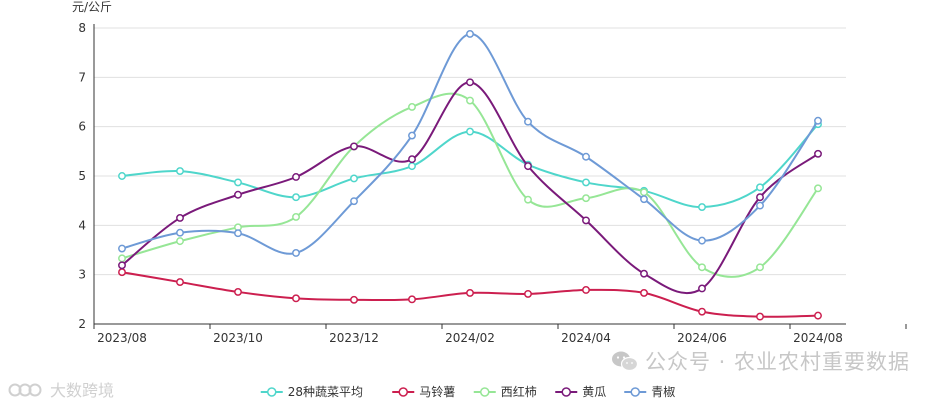  Describe the element at coordinates (82, 275) in the screenshot. I see `y-tick-label: 3` at that location.